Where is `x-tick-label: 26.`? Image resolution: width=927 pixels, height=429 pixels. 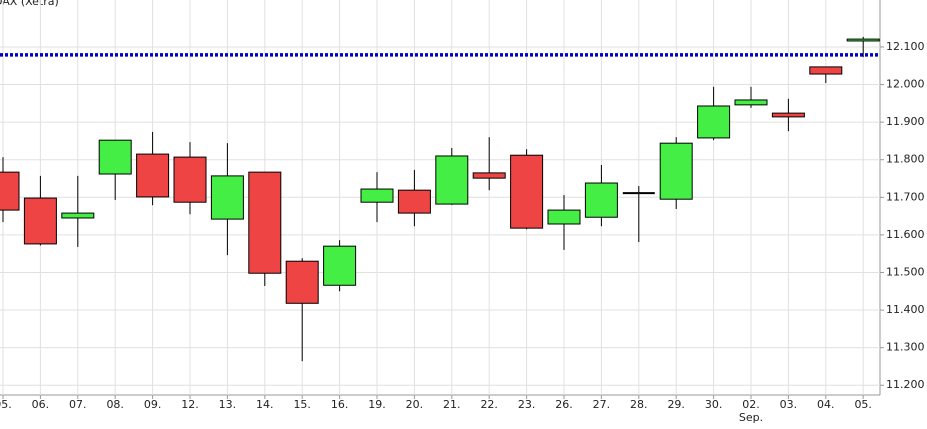
x-tick-label: 26. is located at coordinates (564, 404).